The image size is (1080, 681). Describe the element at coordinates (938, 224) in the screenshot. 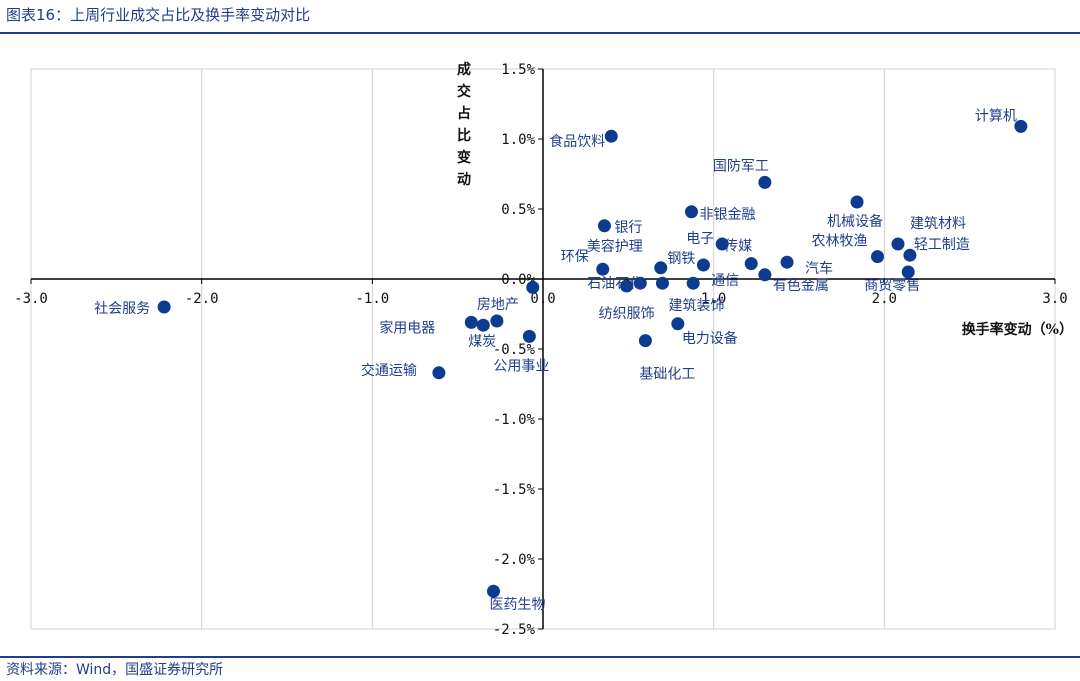

I see `point-label: 建筑材料` at that location.